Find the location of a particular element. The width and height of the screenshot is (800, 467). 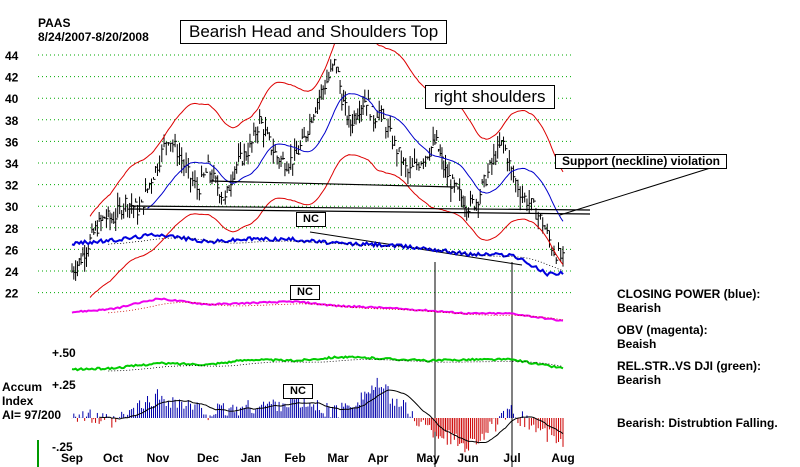

x-tick-oct: Oct is located at coordinates (113, 458).